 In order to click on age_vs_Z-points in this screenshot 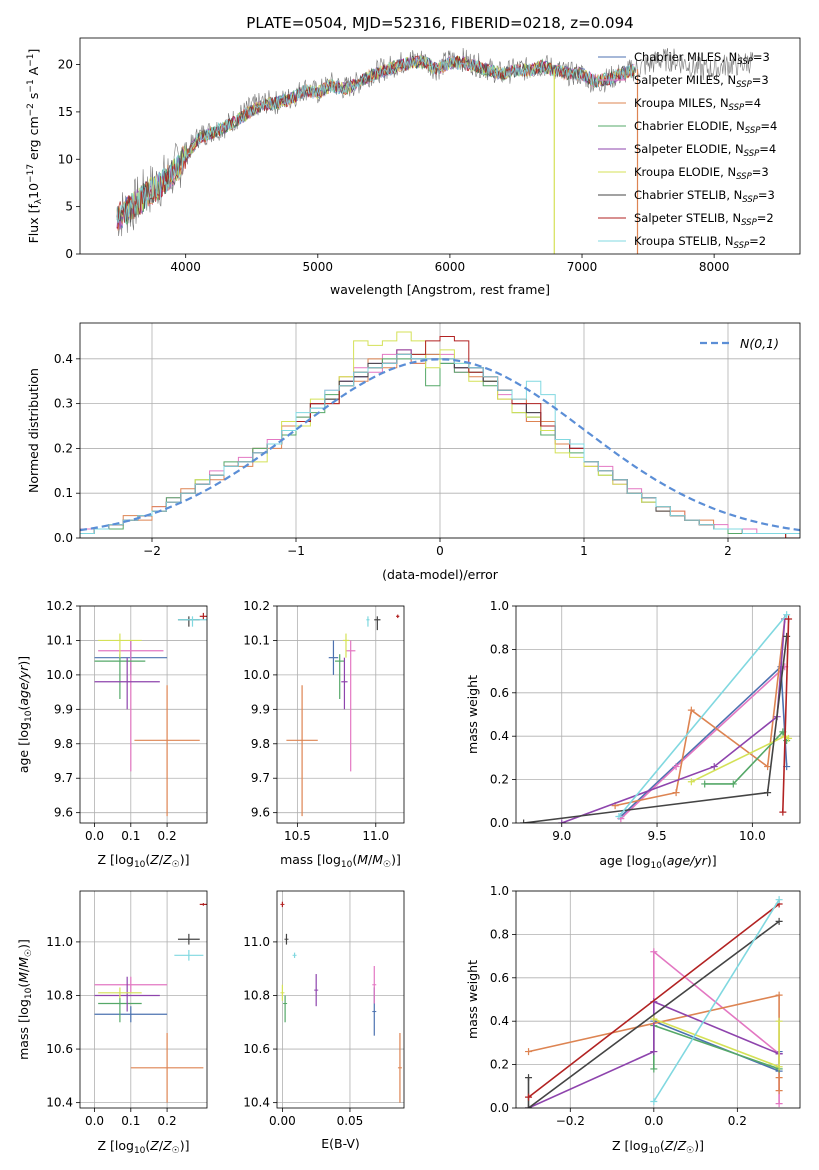, I will do `click(150, 714)`.